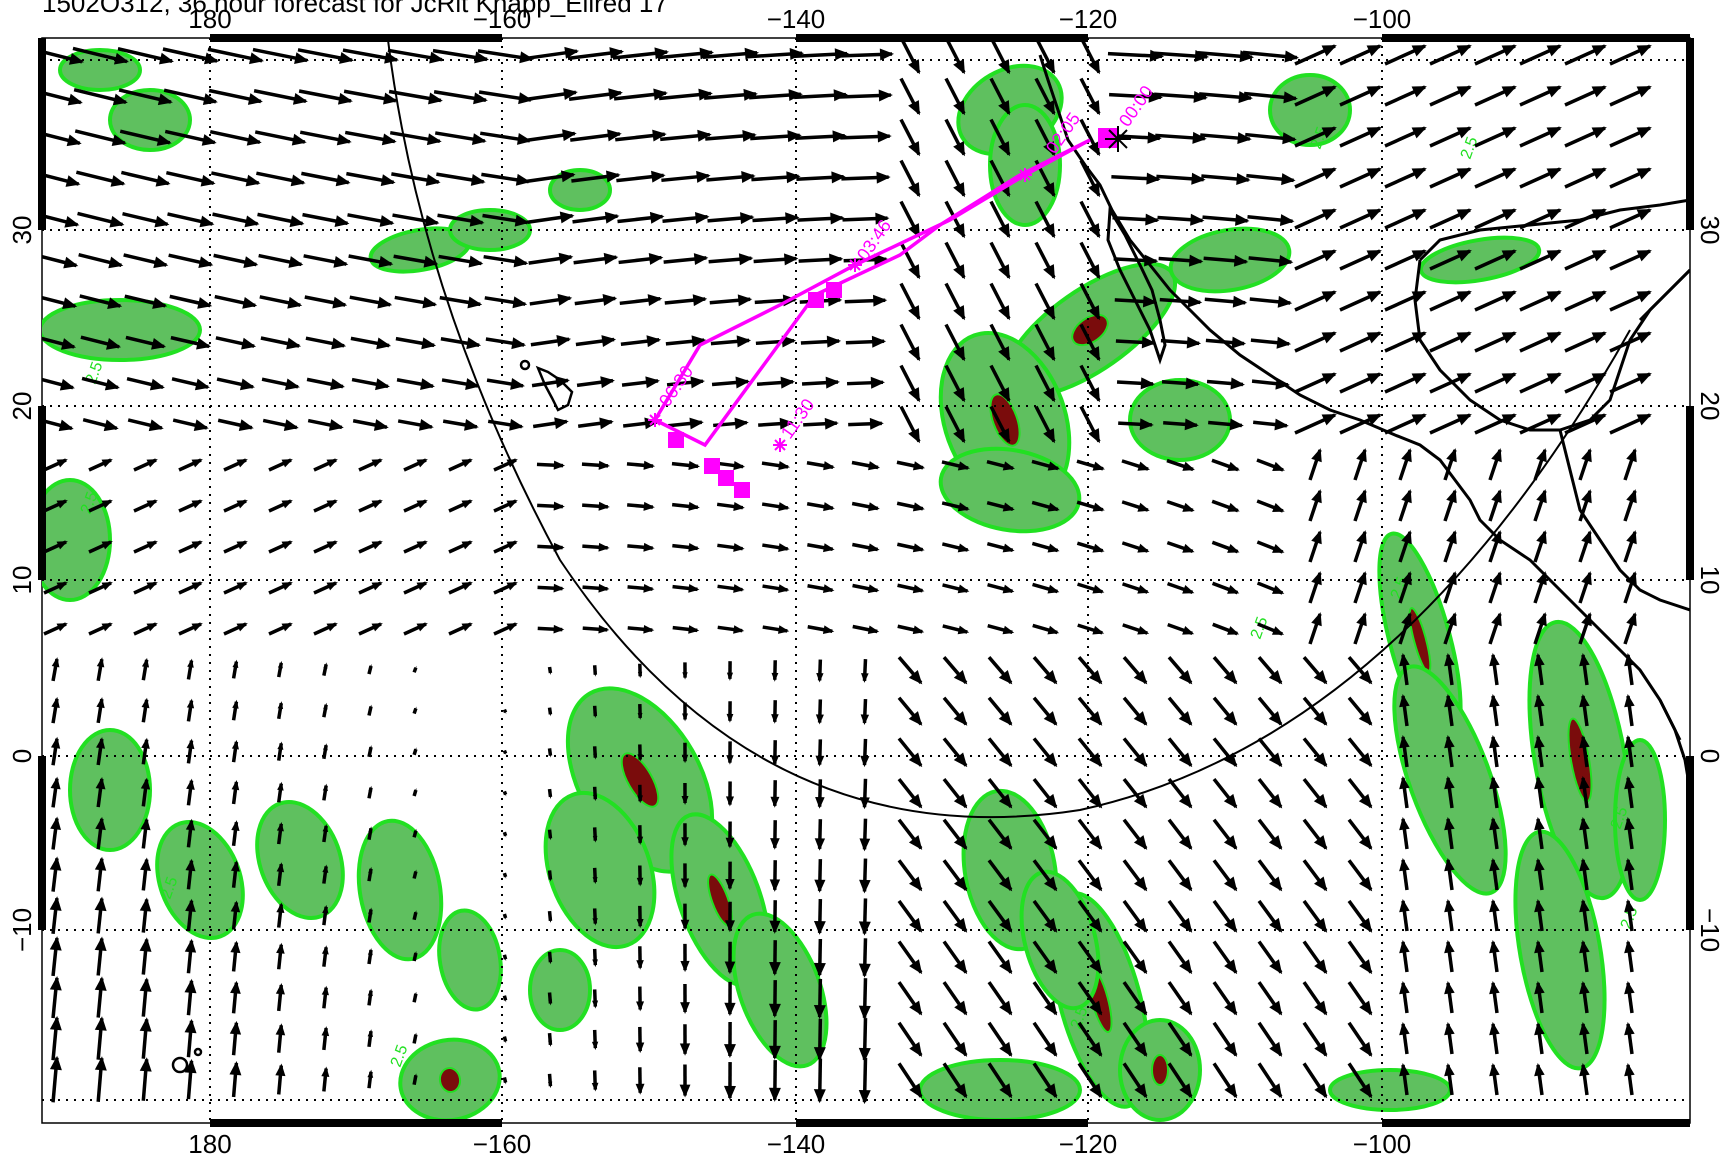 Image resolution: width=1726 pixels, height=1158 pixels. What do you see at coordinates (726, 478) in the screenshot?
I see `waypoint-marker` at bounding box center [726, 478].